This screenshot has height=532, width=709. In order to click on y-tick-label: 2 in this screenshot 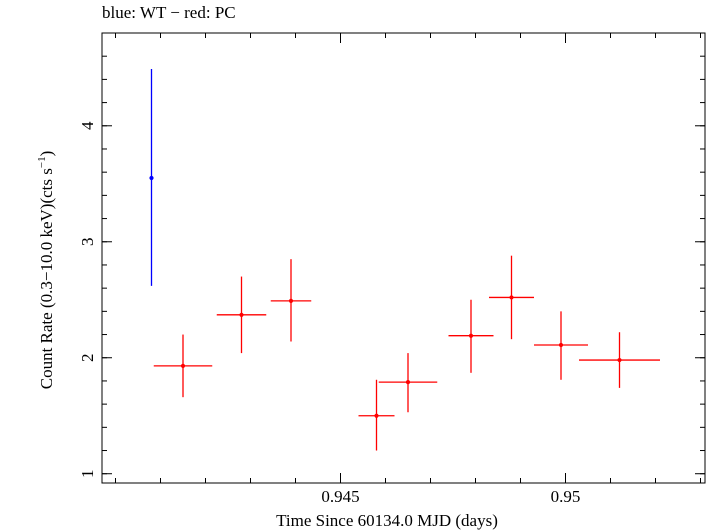, I will do `click(87, 357)`.